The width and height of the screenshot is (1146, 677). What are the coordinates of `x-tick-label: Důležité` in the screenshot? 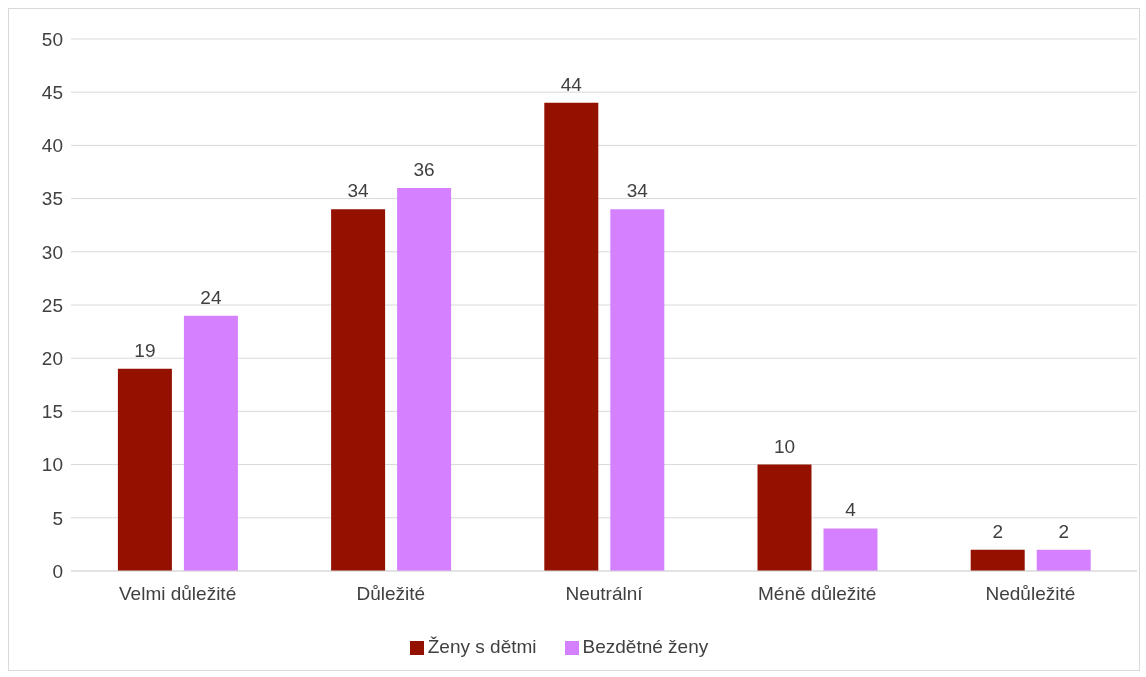 It's located at (391, 594).